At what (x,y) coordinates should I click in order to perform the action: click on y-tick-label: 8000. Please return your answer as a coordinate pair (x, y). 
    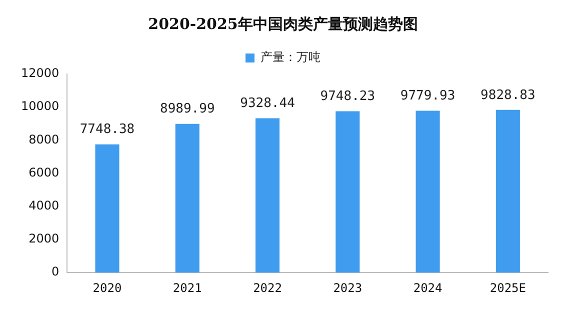
    Looking at the image, I should click on (44, 139).